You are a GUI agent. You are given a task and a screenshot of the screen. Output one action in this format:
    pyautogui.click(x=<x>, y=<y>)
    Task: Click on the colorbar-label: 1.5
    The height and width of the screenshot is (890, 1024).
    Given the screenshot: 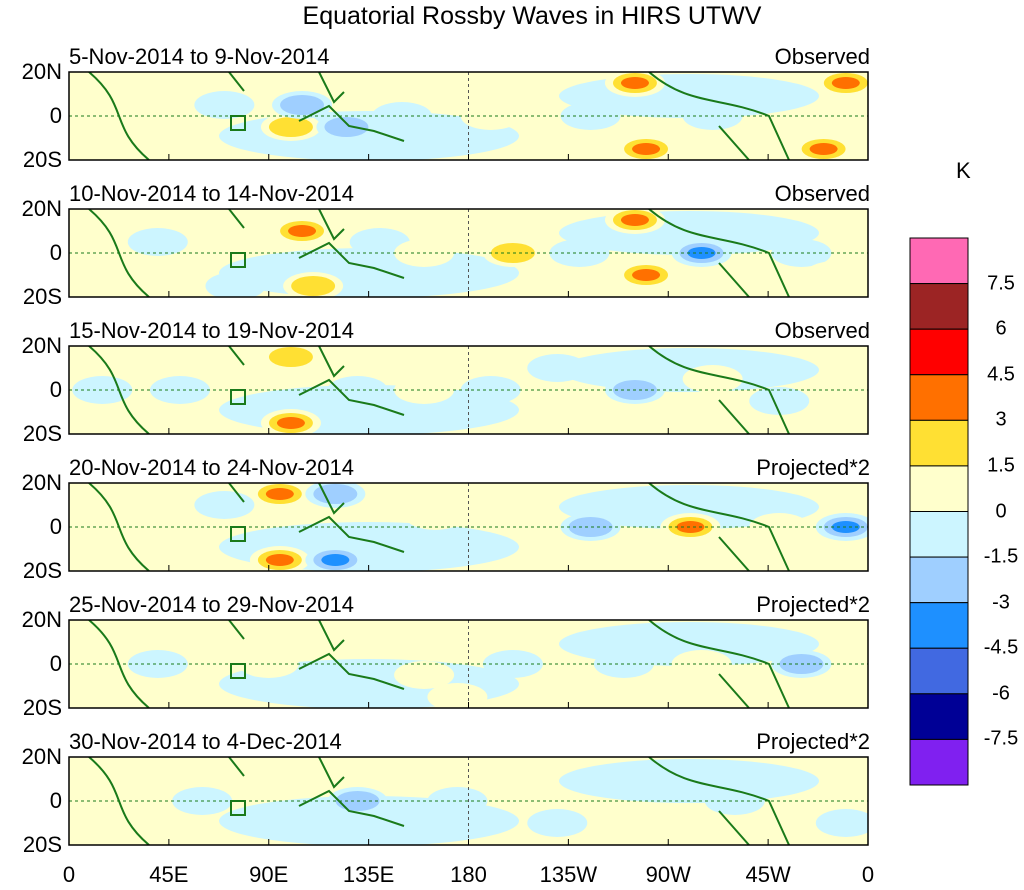 What is the action you would take?
    pyautogui.click(x=1001, y=465)
    